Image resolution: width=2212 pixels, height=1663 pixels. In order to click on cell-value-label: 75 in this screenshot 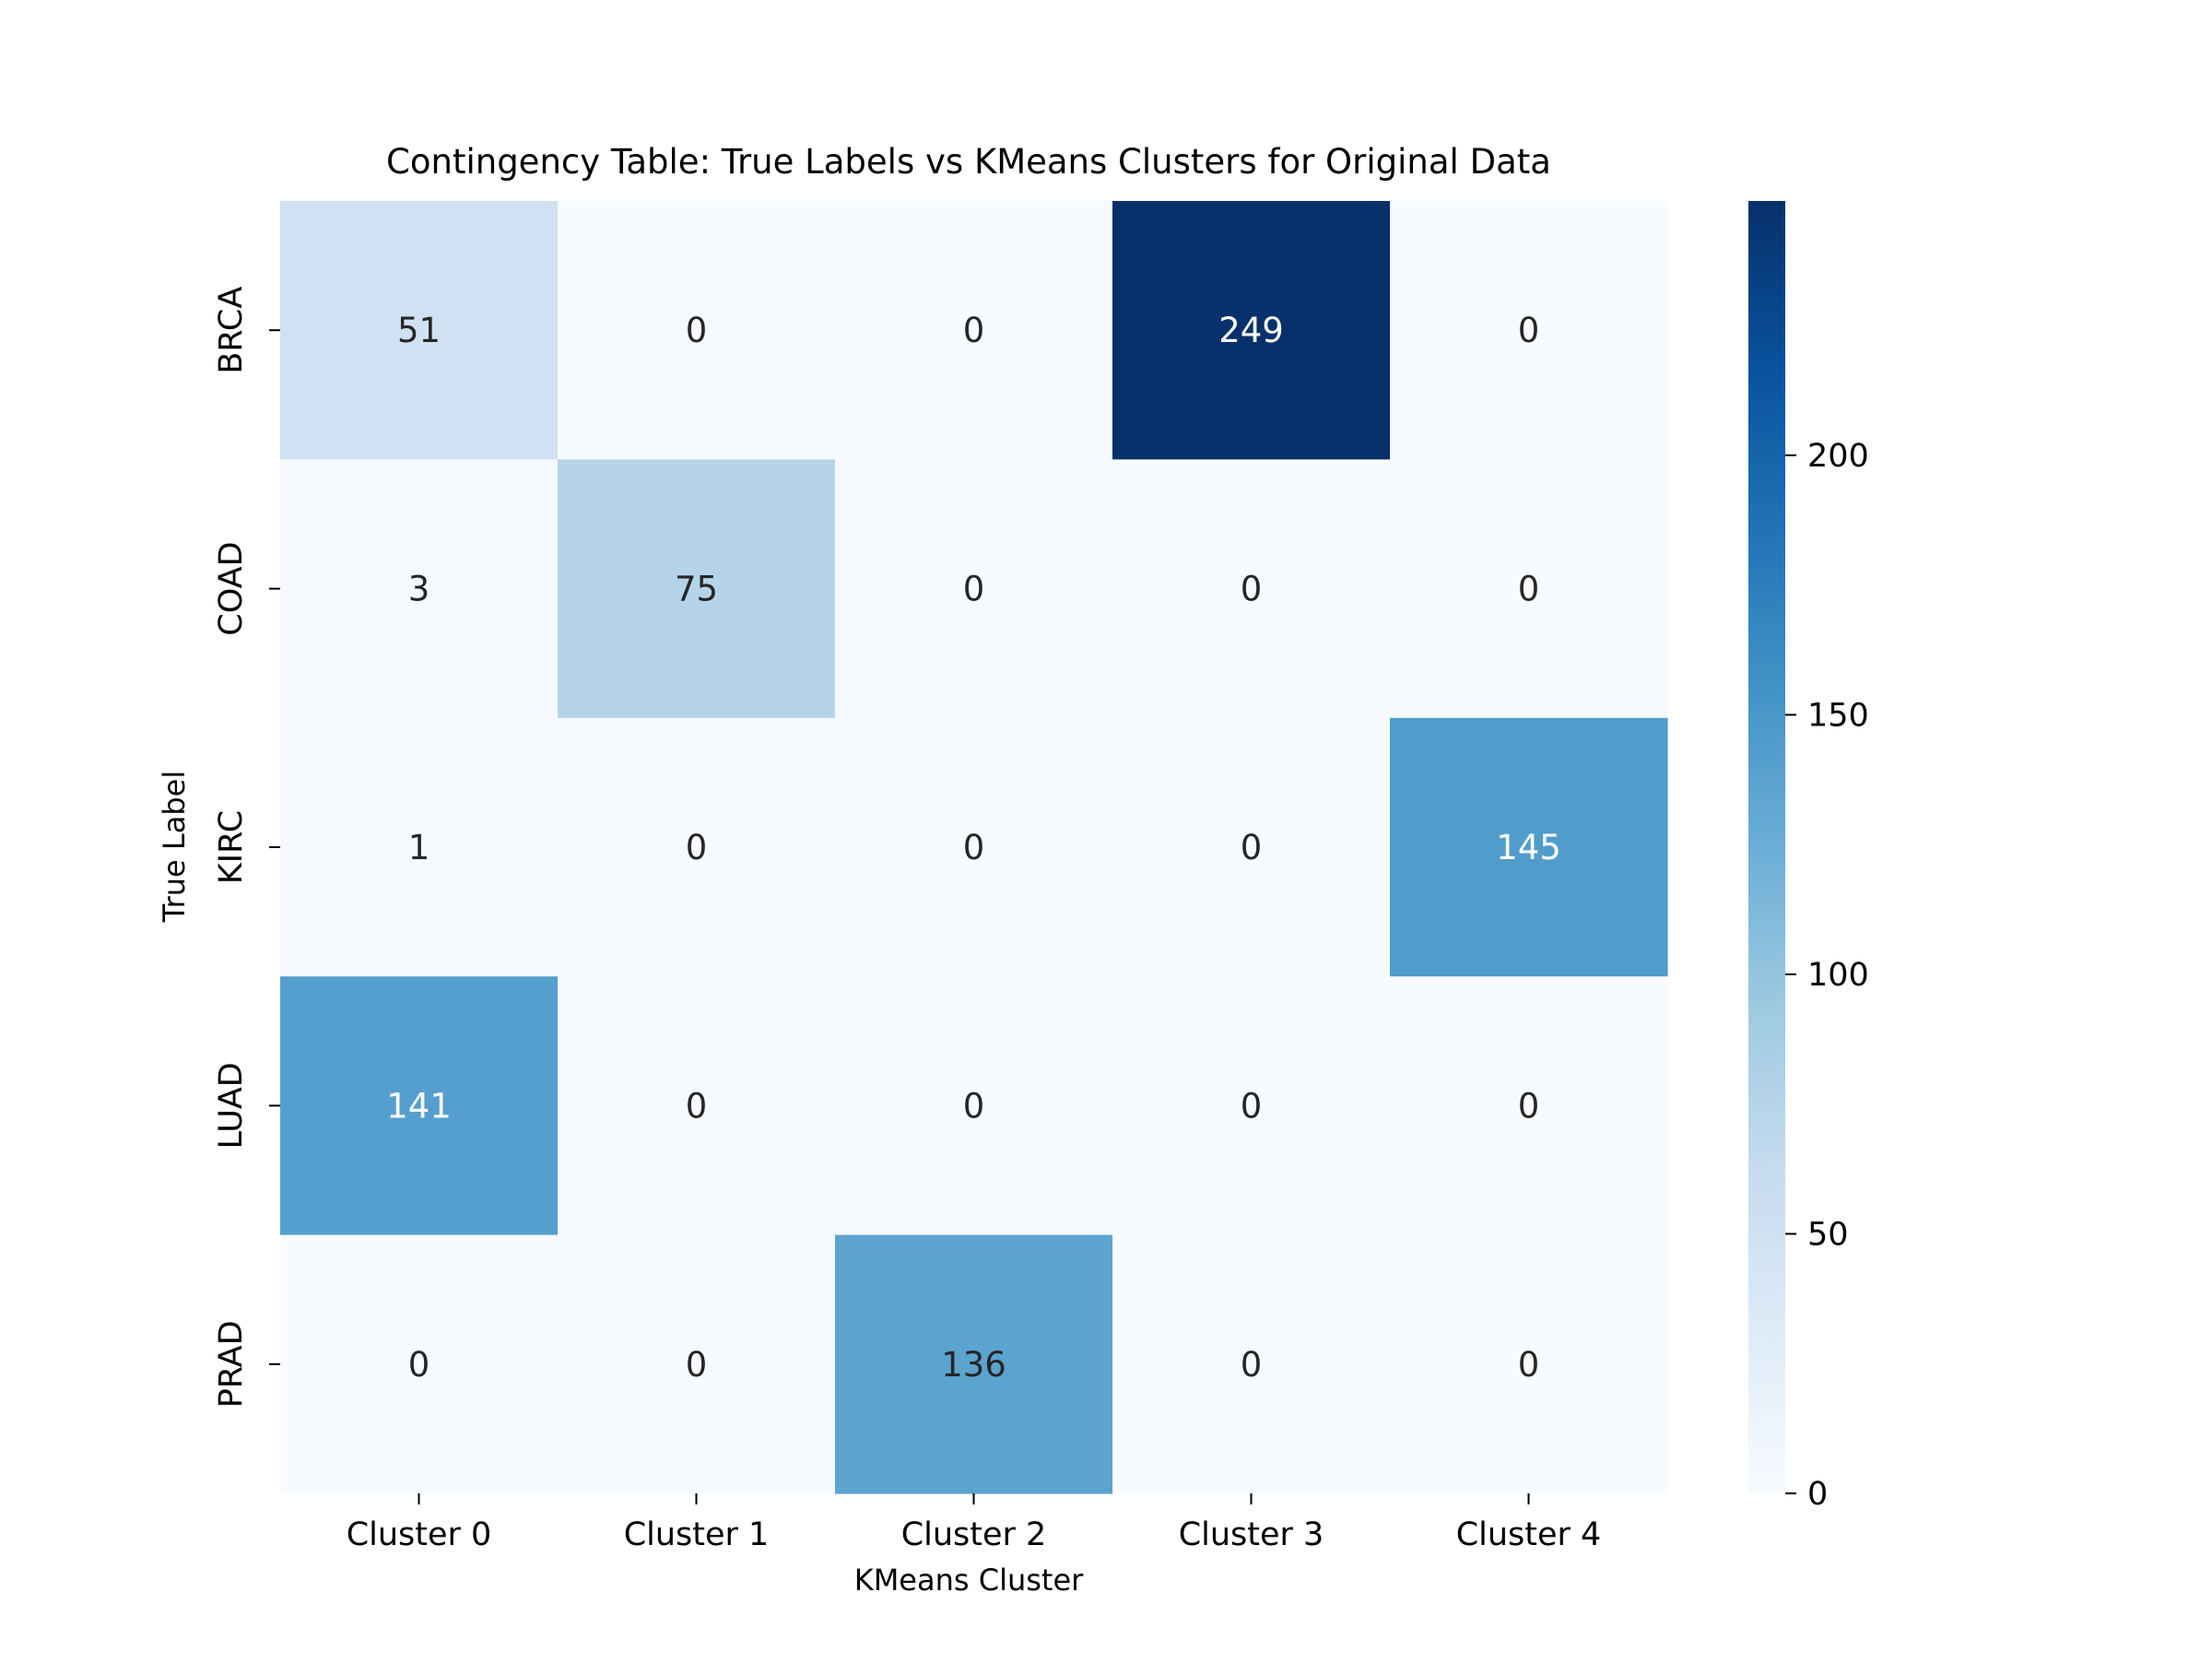, I will do `click(696, 589)`.